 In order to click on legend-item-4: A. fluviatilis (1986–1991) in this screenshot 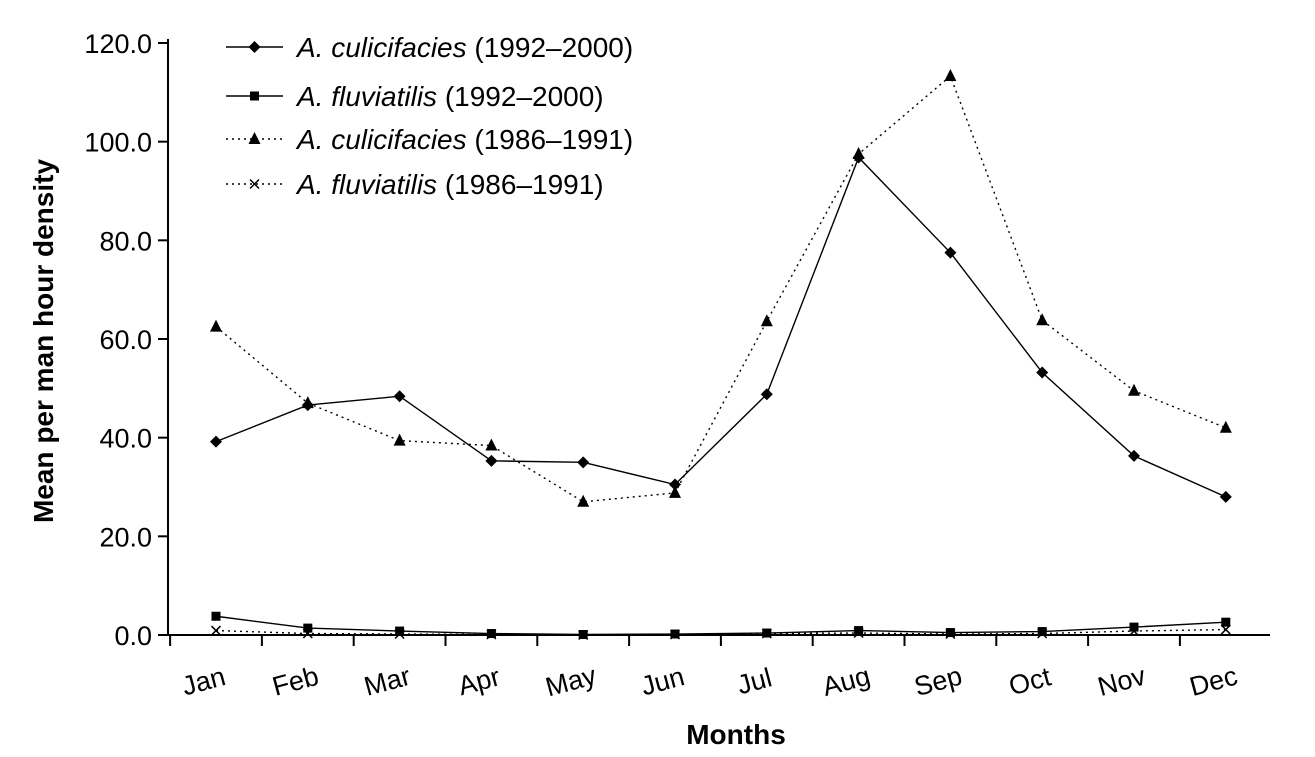, I will do `click(415, 184)`.